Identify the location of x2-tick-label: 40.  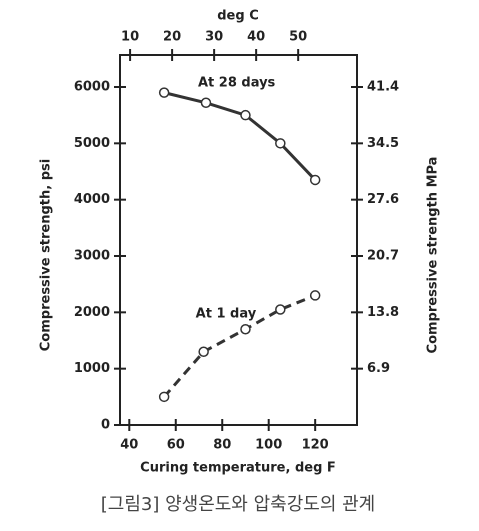
(256, 37).